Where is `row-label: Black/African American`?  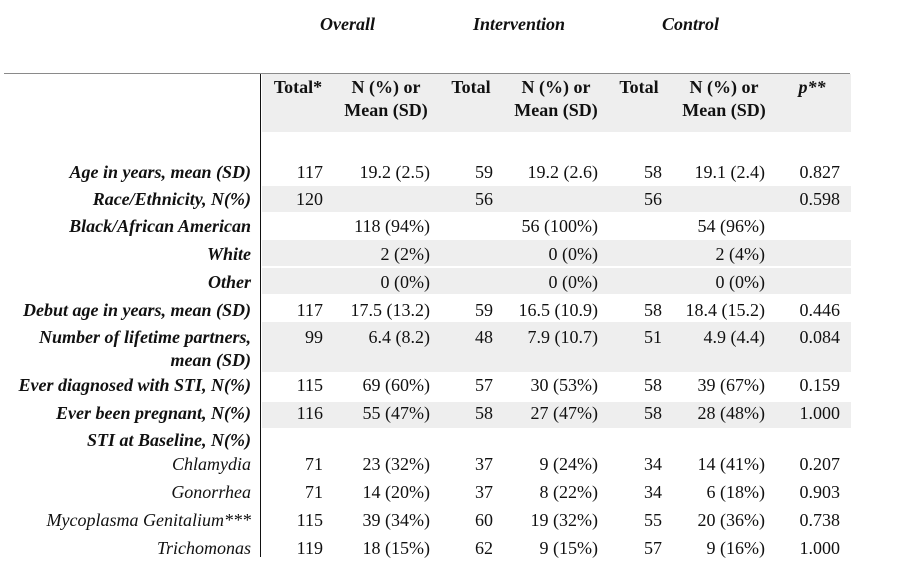 row-label: Black/African American is located at coordinates (160, 226).